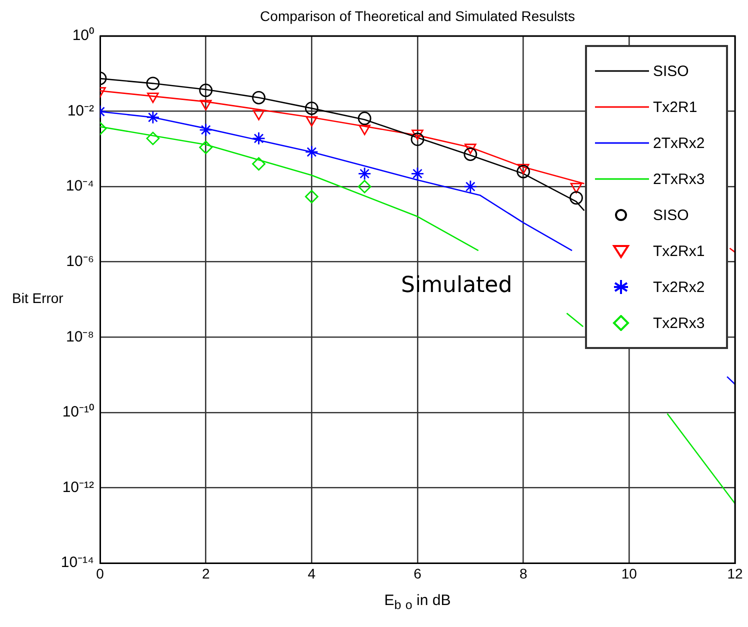  I want to click on y-axis-title: Bit Error, so click(38, 298).